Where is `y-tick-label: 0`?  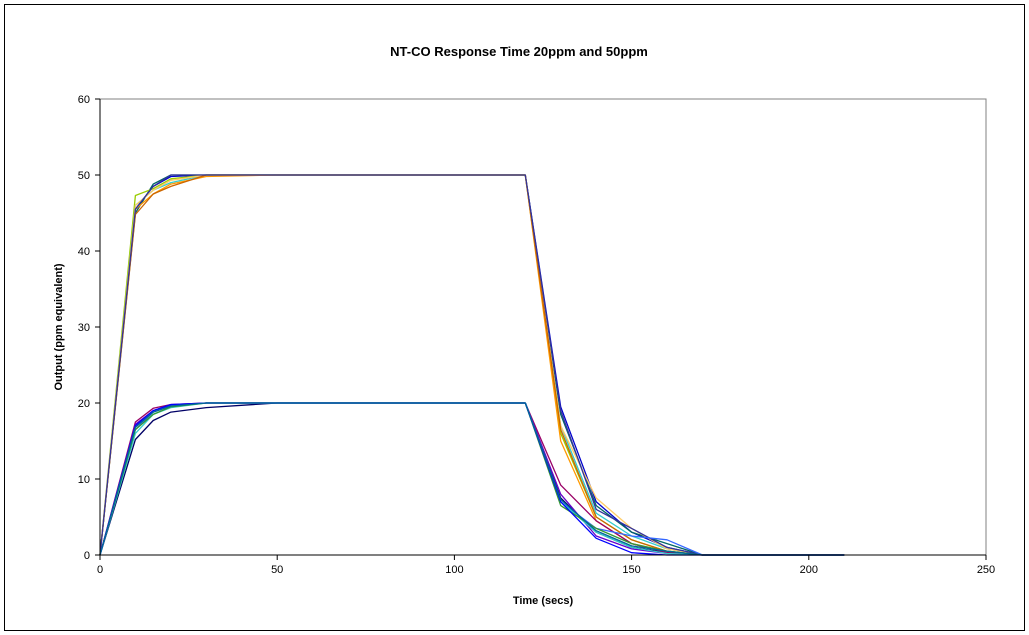
y-tick-label: 0 is located at coordinates (87, 556).